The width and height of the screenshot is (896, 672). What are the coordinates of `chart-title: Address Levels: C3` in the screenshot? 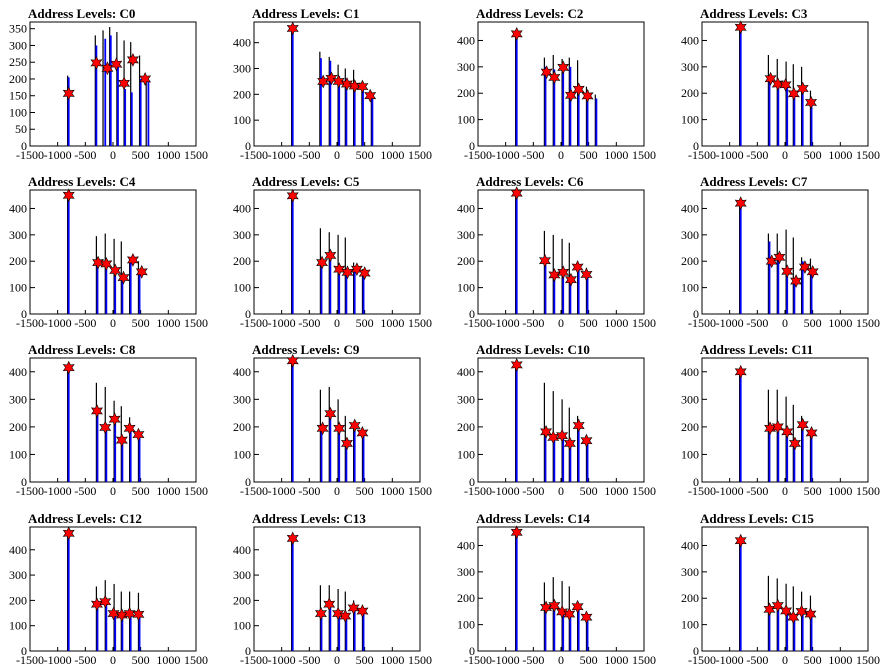 It's located at (754, 13).